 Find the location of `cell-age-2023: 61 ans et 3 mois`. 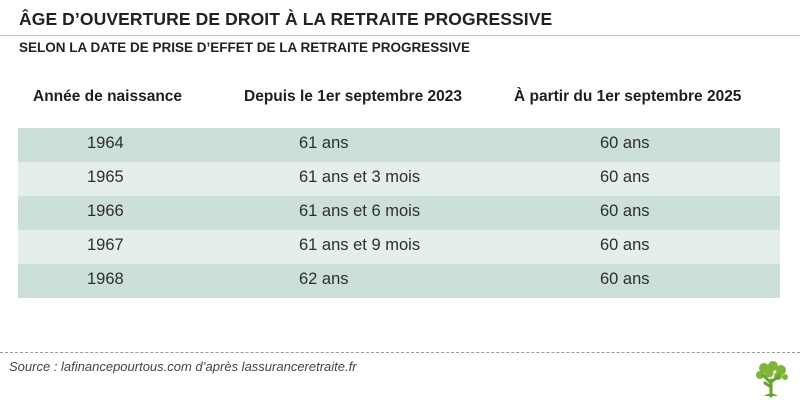

cell-age-2023: 61 ans et 3 mois is located at coordinates (360, 177).